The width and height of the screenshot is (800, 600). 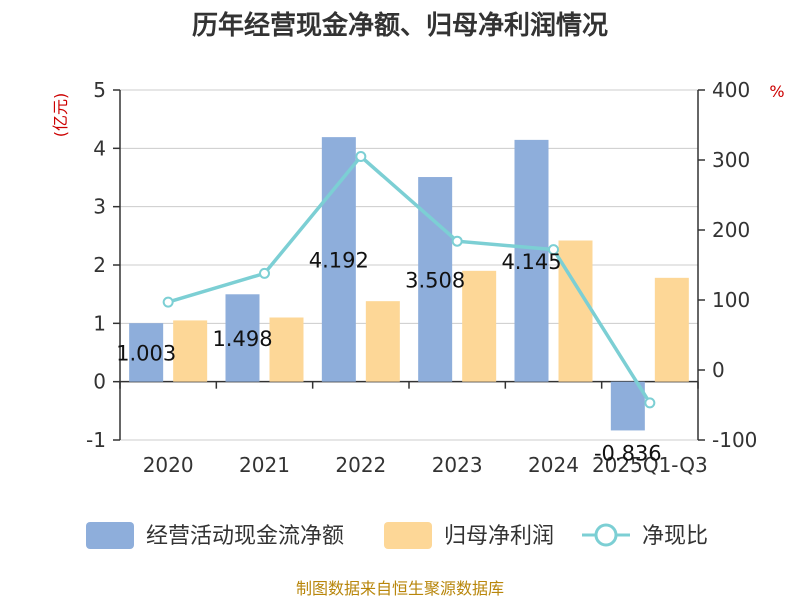 I want to click on legend-label-net-profit: 归母净利润, so click(x=499, y=536).